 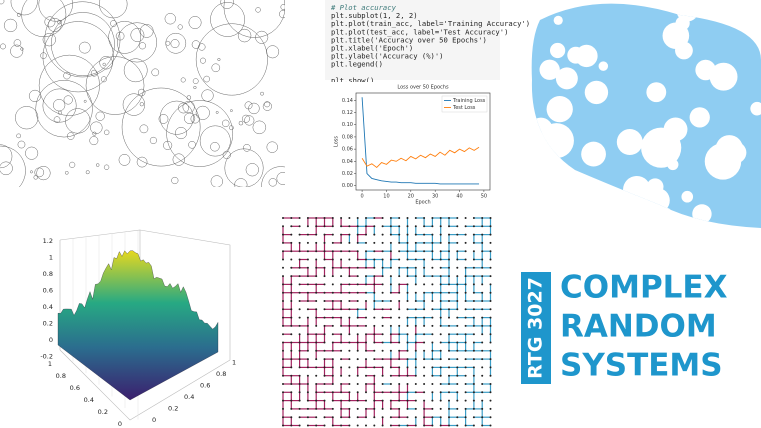 I want to click on y-tick-label: 0.12, so click(x=347, y=113).